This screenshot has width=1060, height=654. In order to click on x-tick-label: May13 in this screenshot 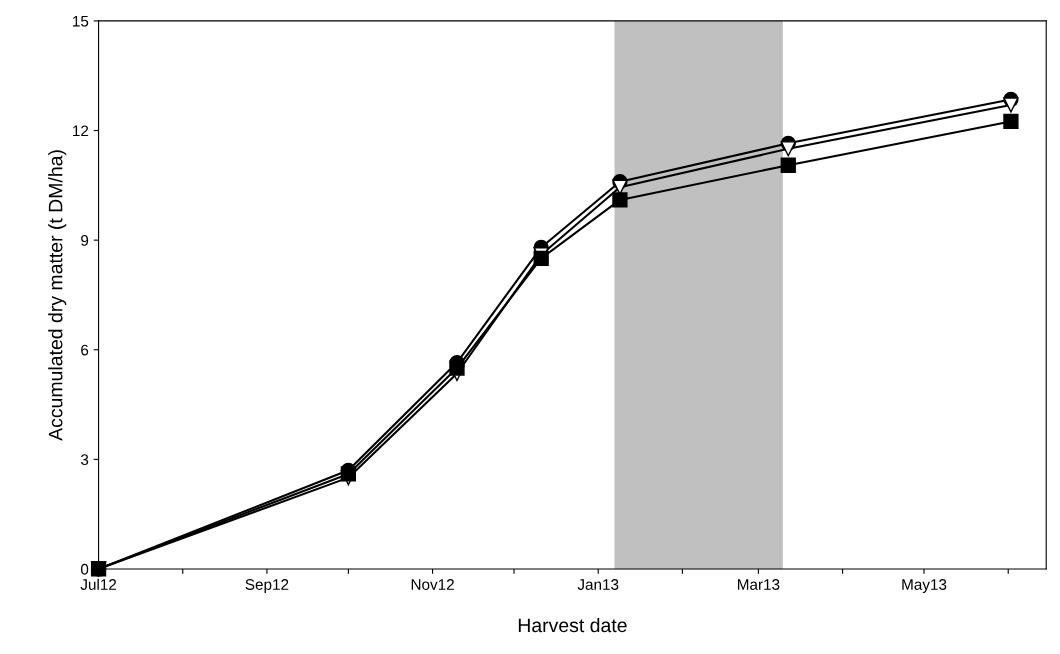, I will do `click(924, 586)`.